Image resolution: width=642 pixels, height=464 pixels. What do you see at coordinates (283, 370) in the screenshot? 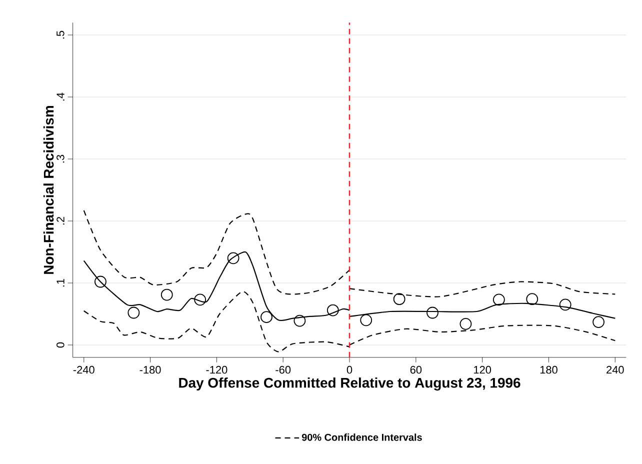
I see `x-tick-label: -60` at bounding box center [283, 370].